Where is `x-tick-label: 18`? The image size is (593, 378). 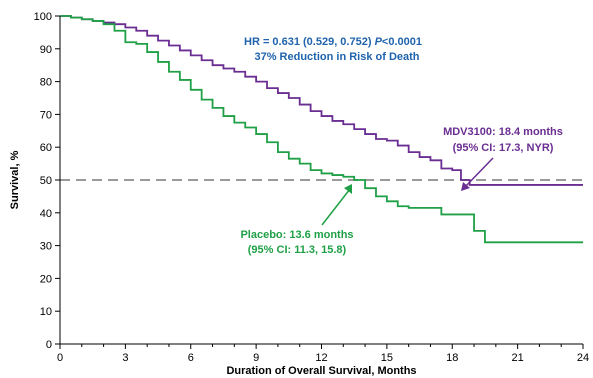 x-tick-label: 18 is located at coordinates (452, 358).